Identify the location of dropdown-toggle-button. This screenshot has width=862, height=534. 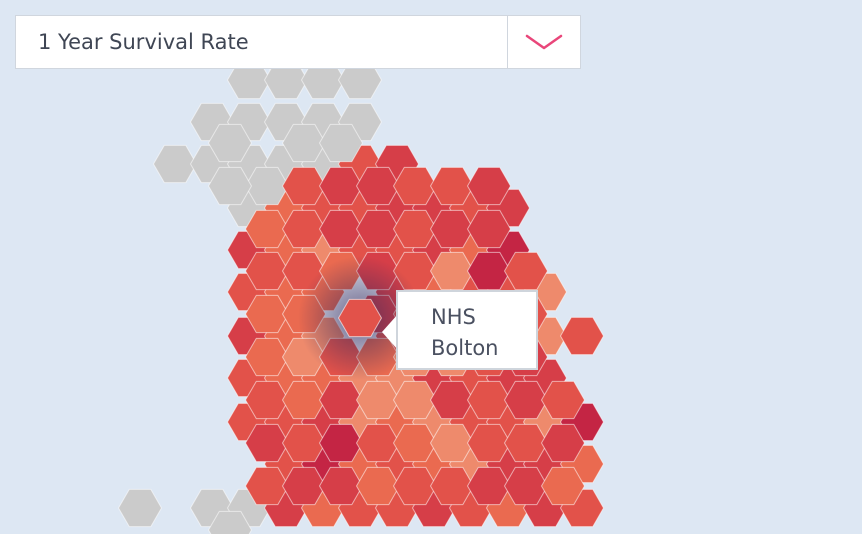
(543, 42).